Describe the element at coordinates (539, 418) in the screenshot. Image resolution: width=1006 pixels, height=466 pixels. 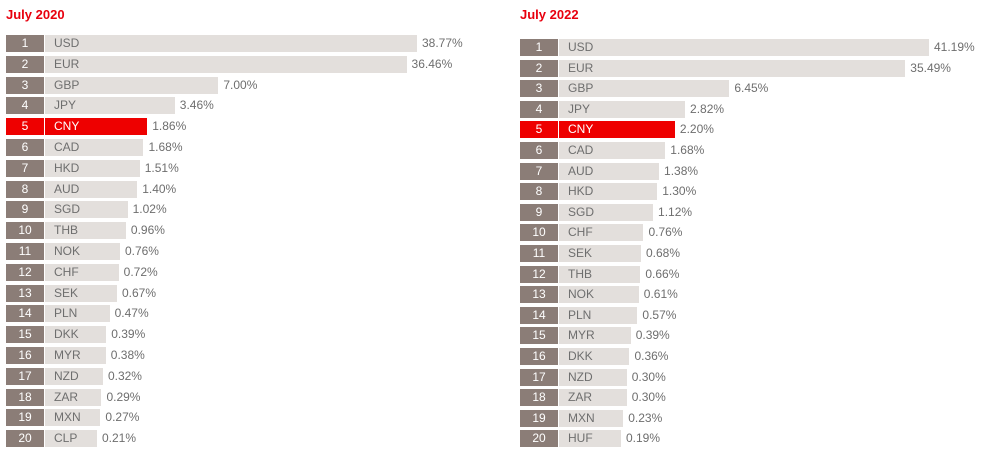
I see `rank-label: 19` at that location.